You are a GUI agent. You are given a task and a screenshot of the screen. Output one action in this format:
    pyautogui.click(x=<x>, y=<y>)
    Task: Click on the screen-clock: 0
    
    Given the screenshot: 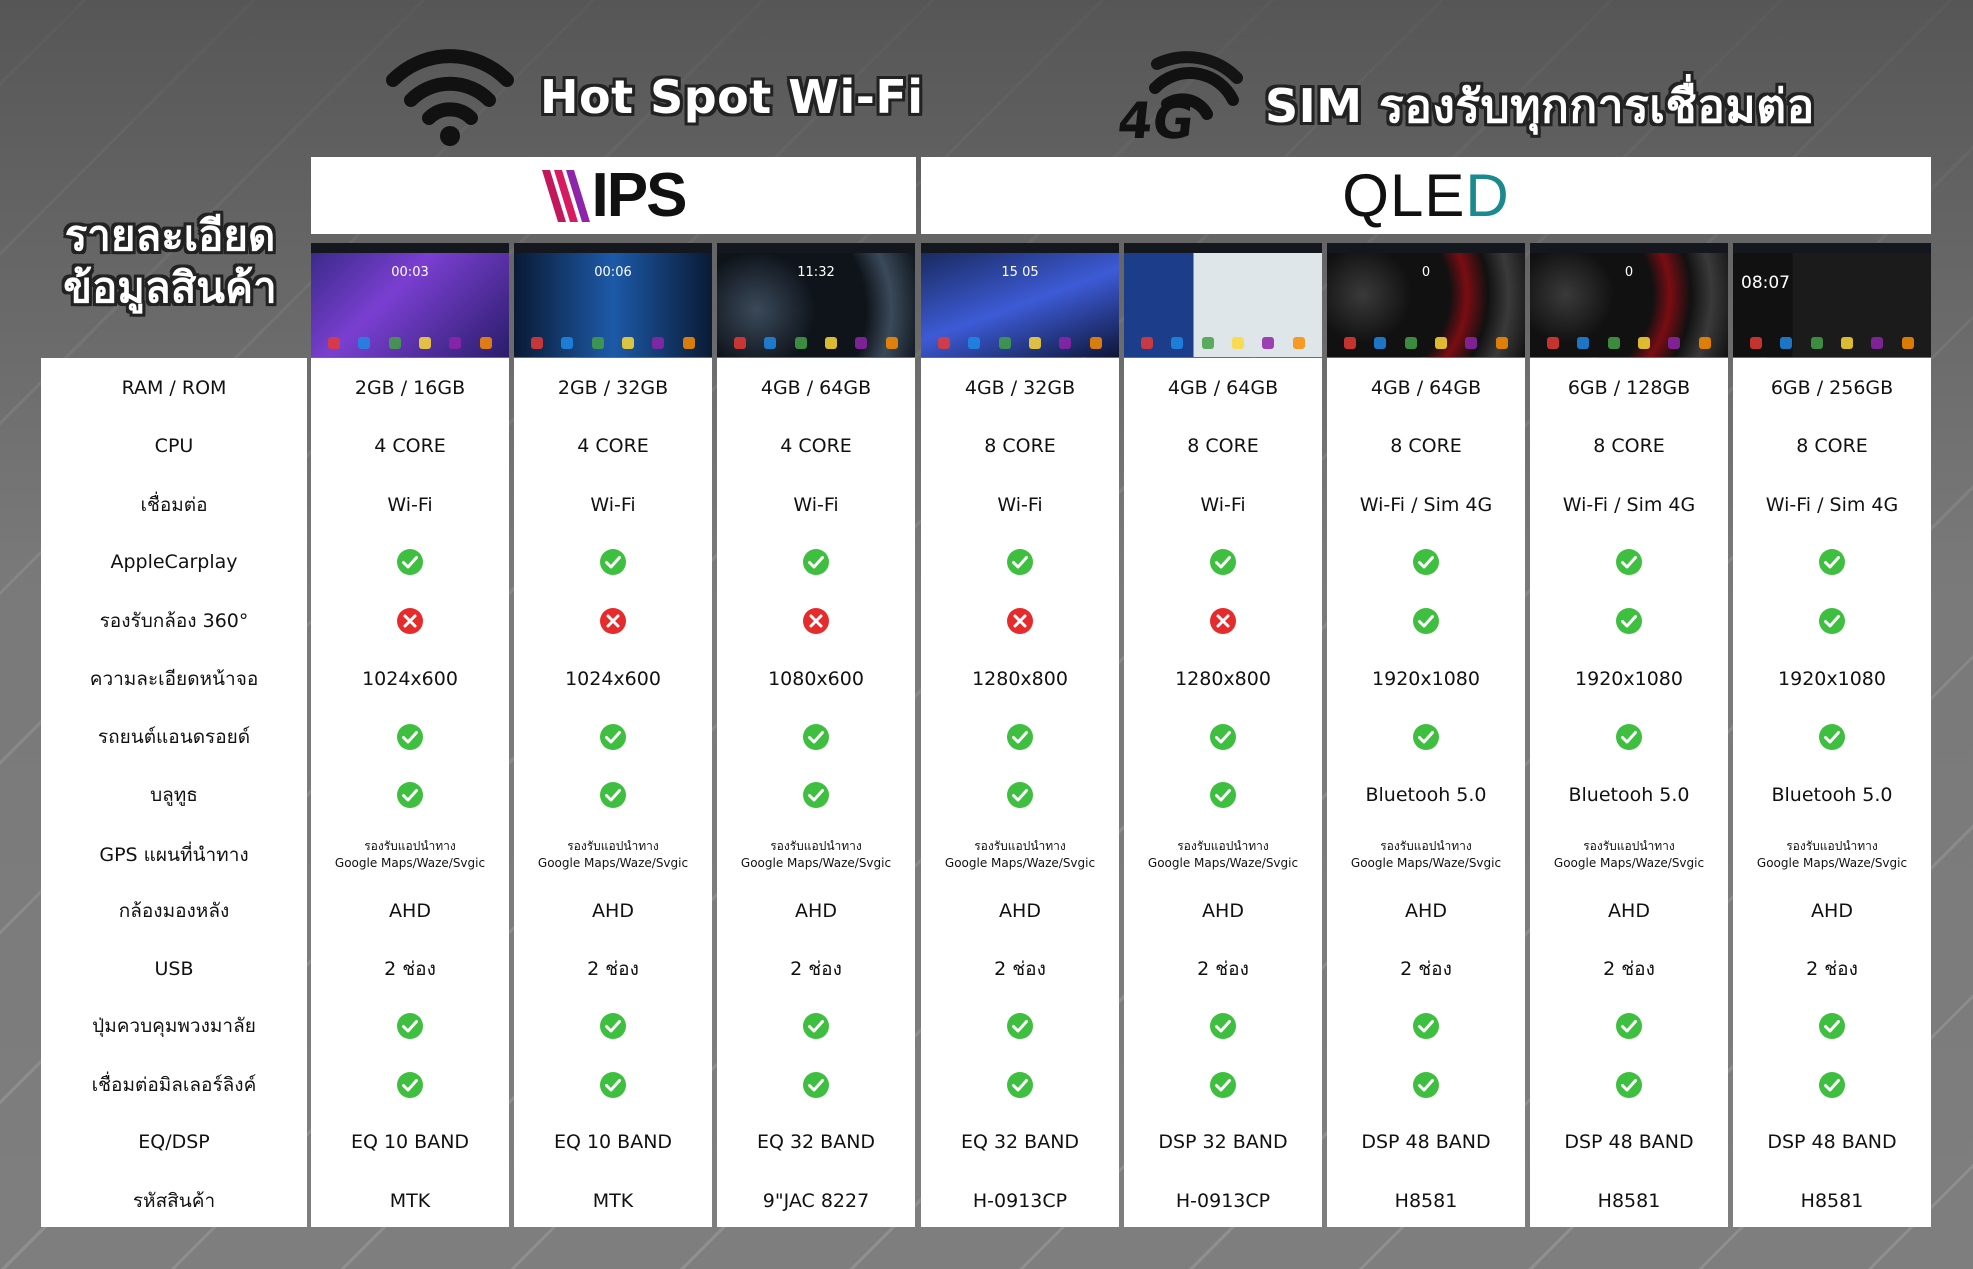 What is the action you would take?
    pyautogui.click(x=1629, y=272)
    